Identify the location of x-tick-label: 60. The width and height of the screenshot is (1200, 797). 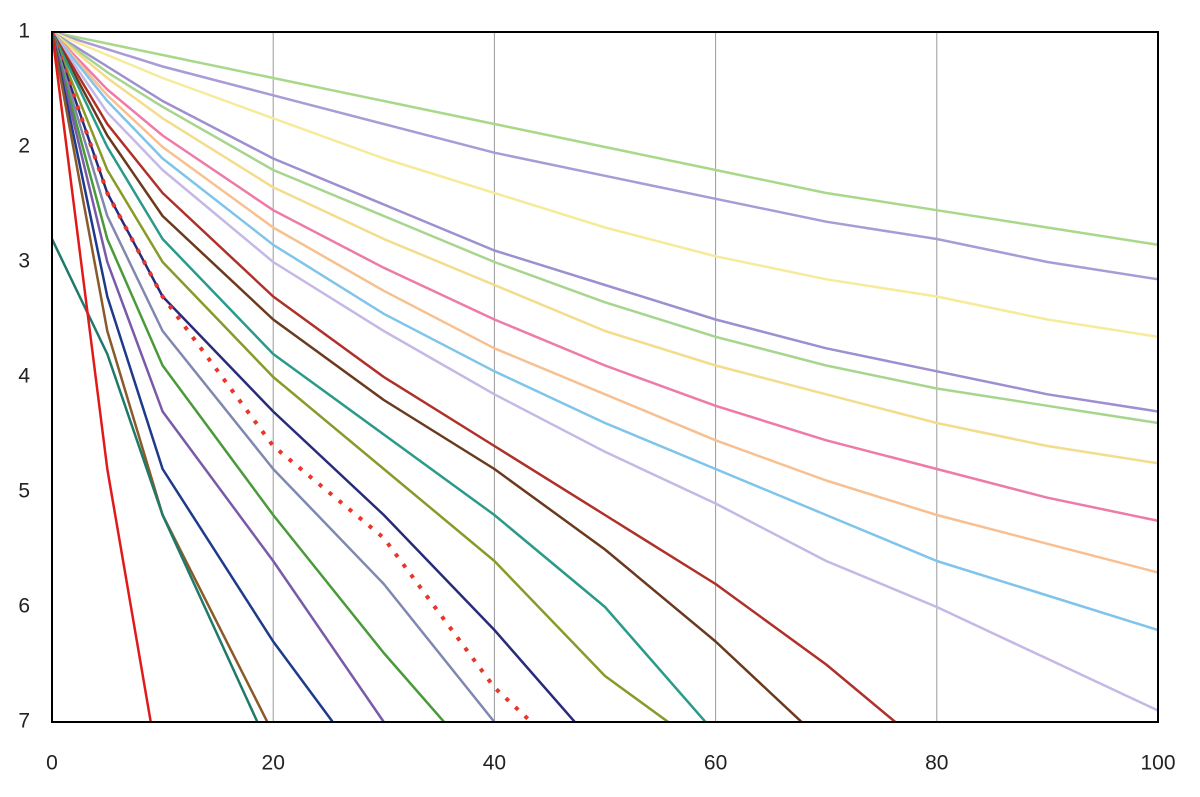
(715, 763).